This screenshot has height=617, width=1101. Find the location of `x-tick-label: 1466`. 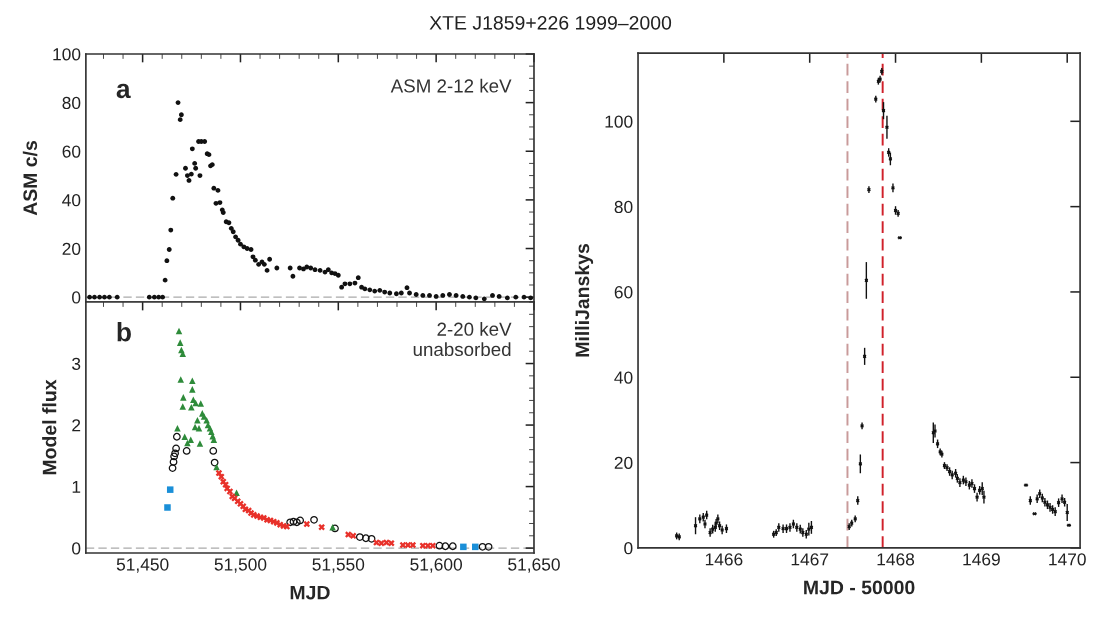

x-tick-label: 1466 is located at coordinates (724, 559).